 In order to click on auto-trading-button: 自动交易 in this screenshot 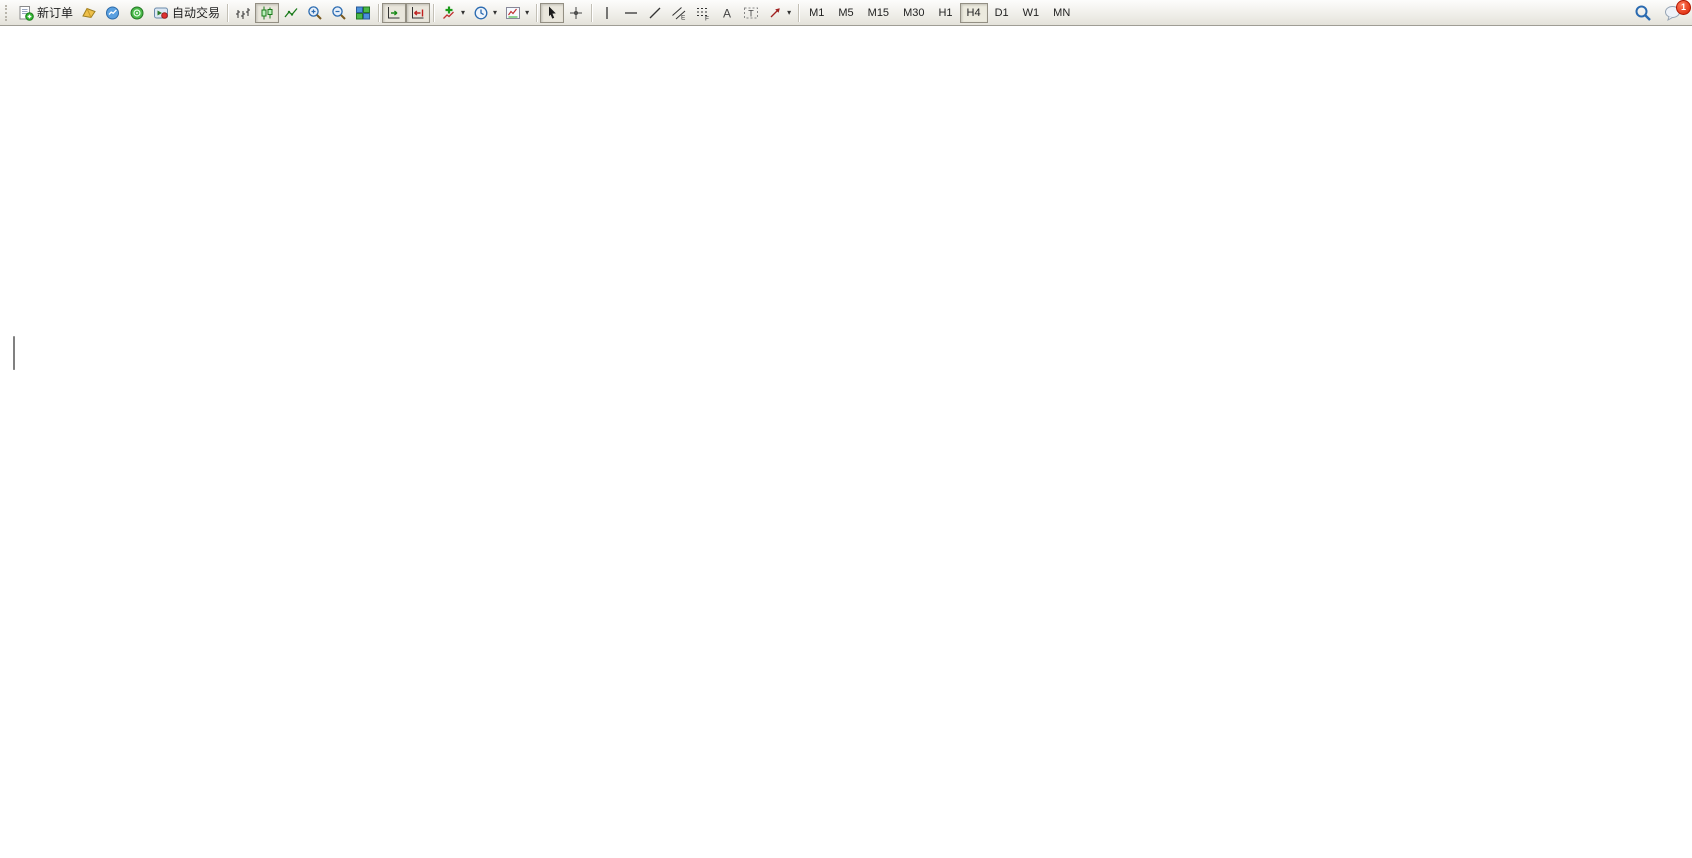, I will do `click(186, 13)`.